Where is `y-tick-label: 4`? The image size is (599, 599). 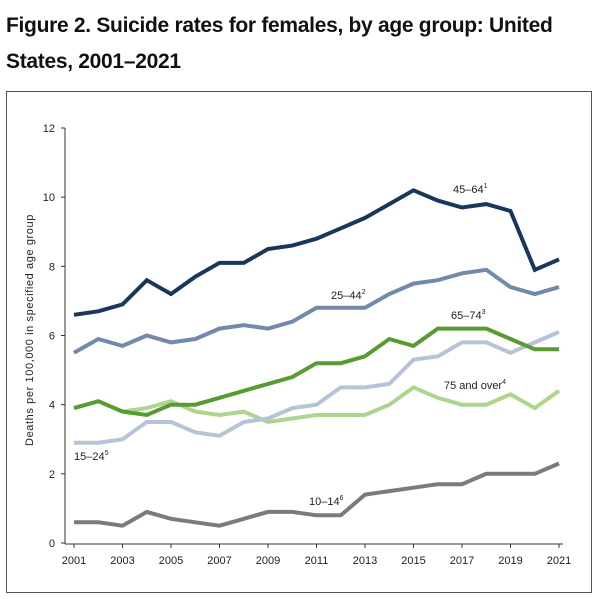
y-tick-label: 4 is located at coordinates (52, 406).